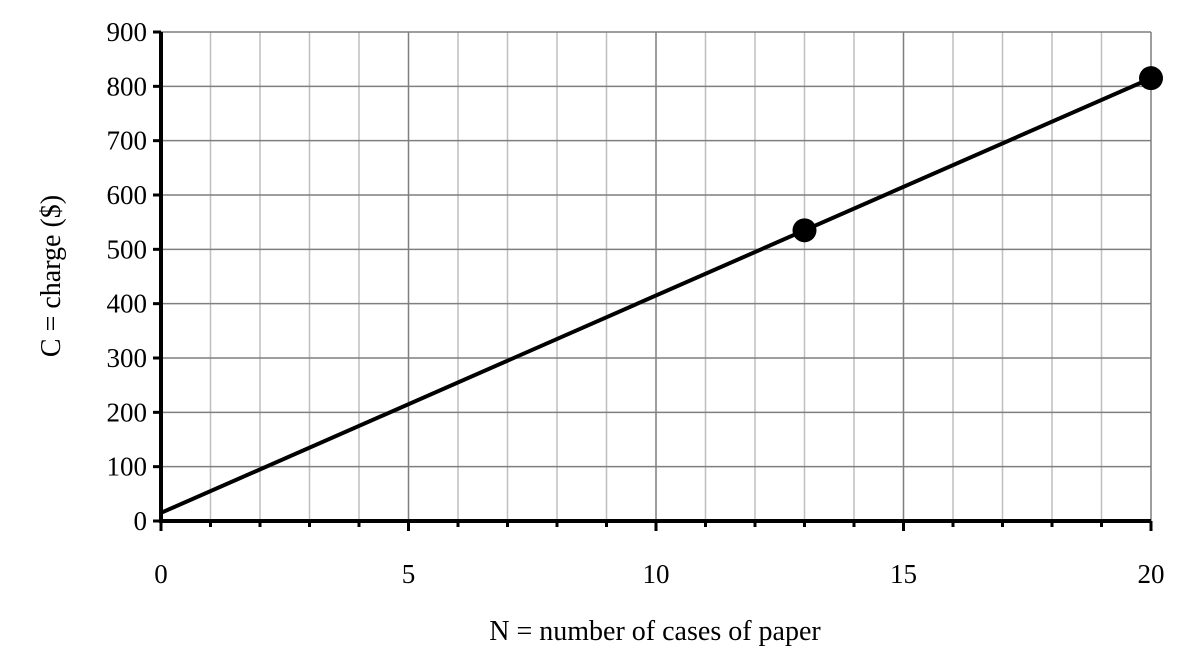 Image resolution: width=1191 pixels, height=672 pixels. Describe the element at coordinates (127, 86) in the screenshot. I see `y-tick-label: 800` at that location.